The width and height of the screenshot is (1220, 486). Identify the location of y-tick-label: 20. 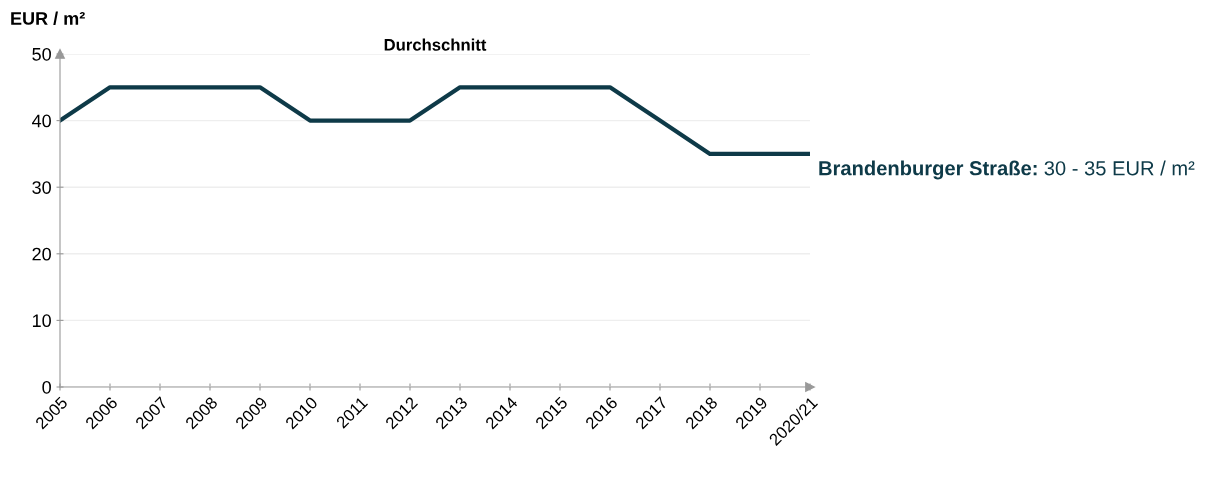
(41, 254).